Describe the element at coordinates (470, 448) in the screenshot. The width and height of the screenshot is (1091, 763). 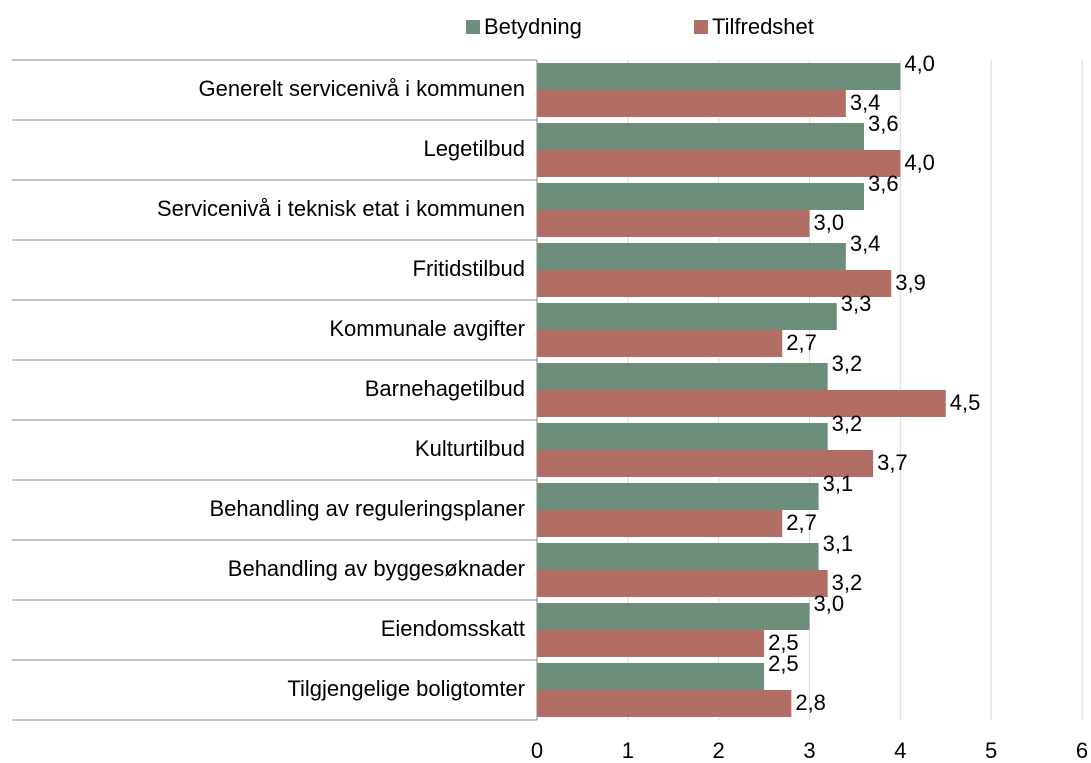
I see `y-tick-label: Kulturtilbud` at that location.